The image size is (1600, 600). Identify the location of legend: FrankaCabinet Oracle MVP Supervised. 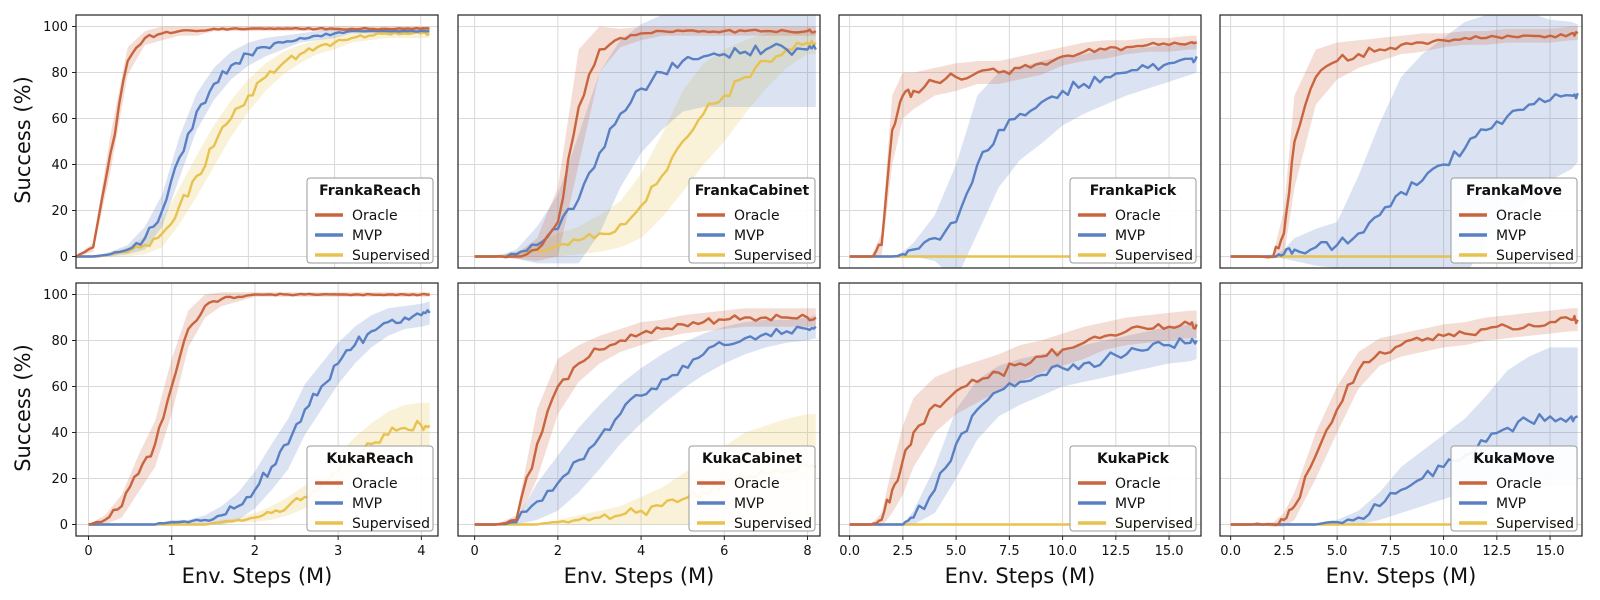
(752, 220).